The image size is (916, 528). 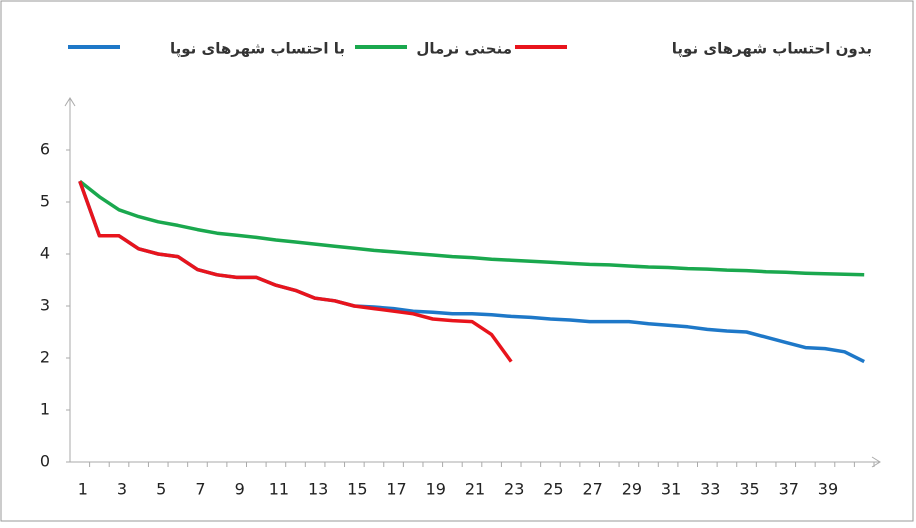 What do you see at coordinates (514, 489) in the screenshot?
I see `x-tick-label: 23` at bounding box center [514, 489].